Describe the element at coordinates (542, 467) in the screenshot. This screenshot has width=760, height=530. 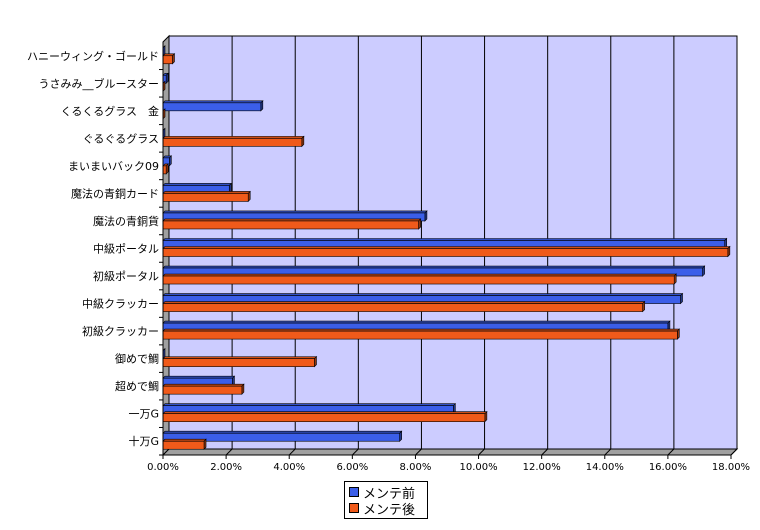
I see `x-tick-label: 12.00%` at that location.